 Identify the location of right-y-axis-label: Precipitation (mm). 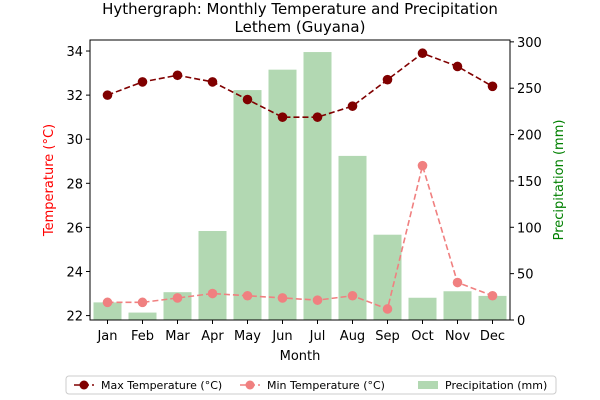
(559, 180).